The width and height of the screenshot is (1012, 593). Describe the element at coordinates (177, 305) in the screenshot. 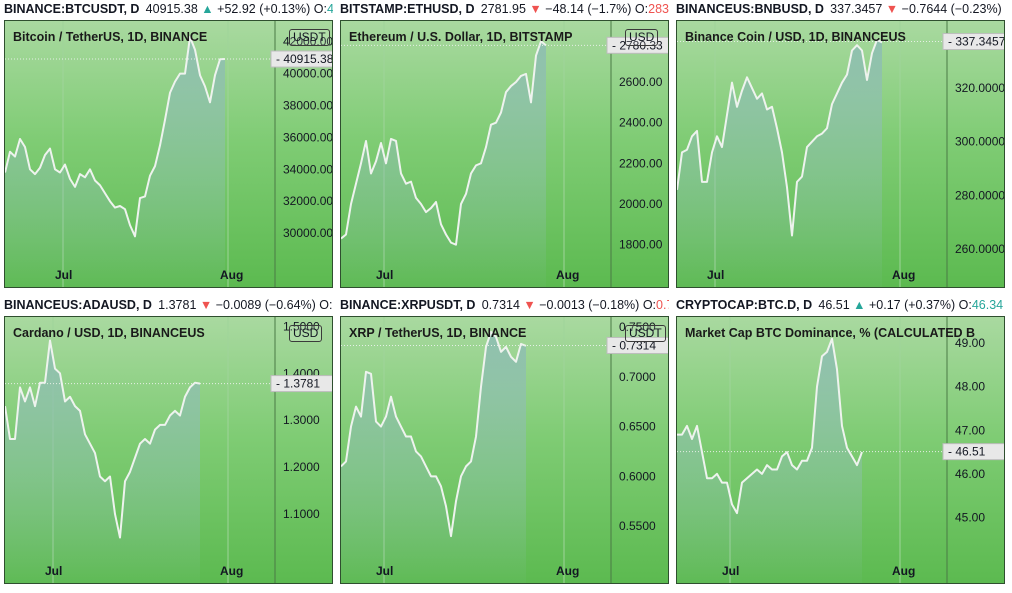

I see `last-price: 1.3781` at that location.